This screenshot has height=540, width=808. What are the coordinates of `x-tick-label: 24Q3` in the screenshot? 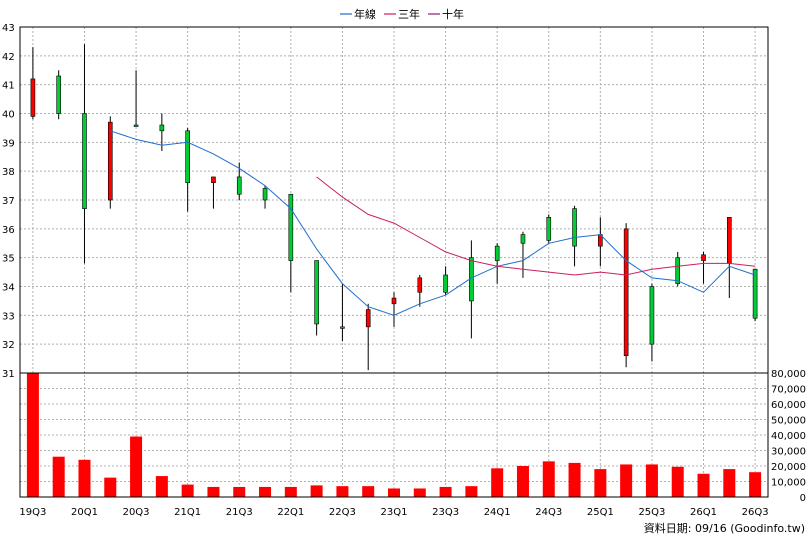 It's located at (548, 512).